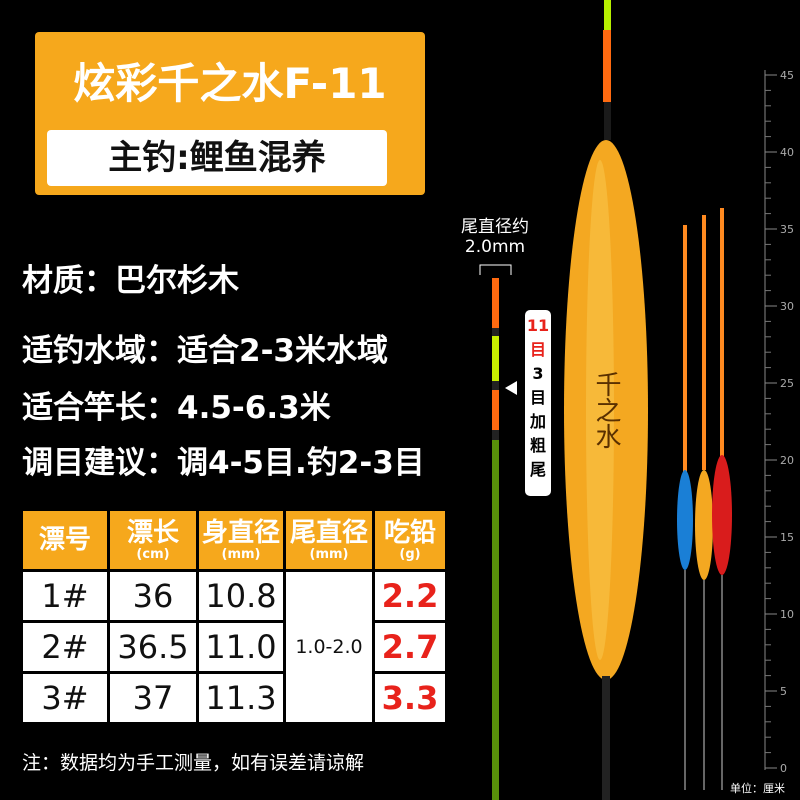 The height and width of the screenshot is (800, 800). What do you see at coordinates (153, 596) in the screenshot?
I see `cell: 36` at bounding box center [153, 596].